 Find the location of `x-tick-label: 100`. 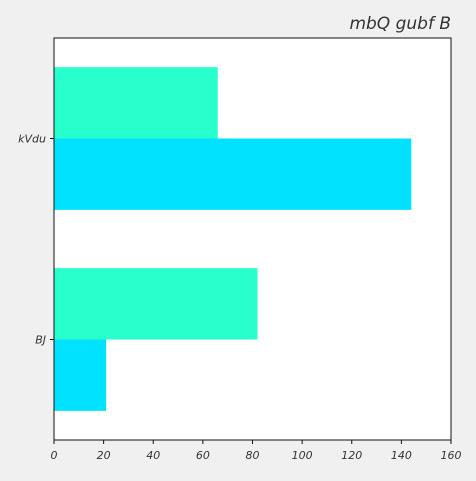

x-tick-label: 100 is located at coordinates (302, 455).